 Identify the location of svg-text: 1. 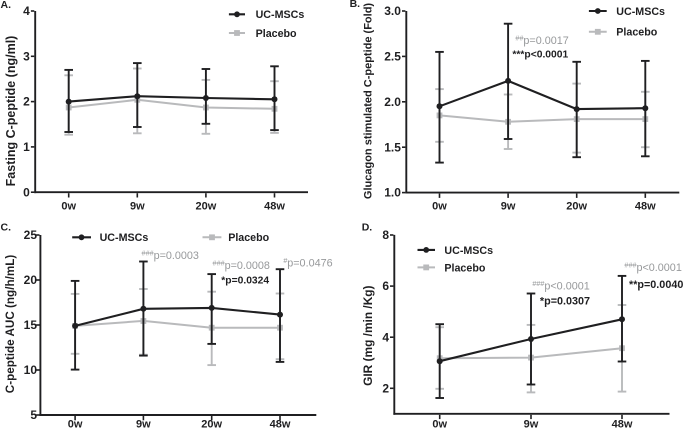
(26, 147).